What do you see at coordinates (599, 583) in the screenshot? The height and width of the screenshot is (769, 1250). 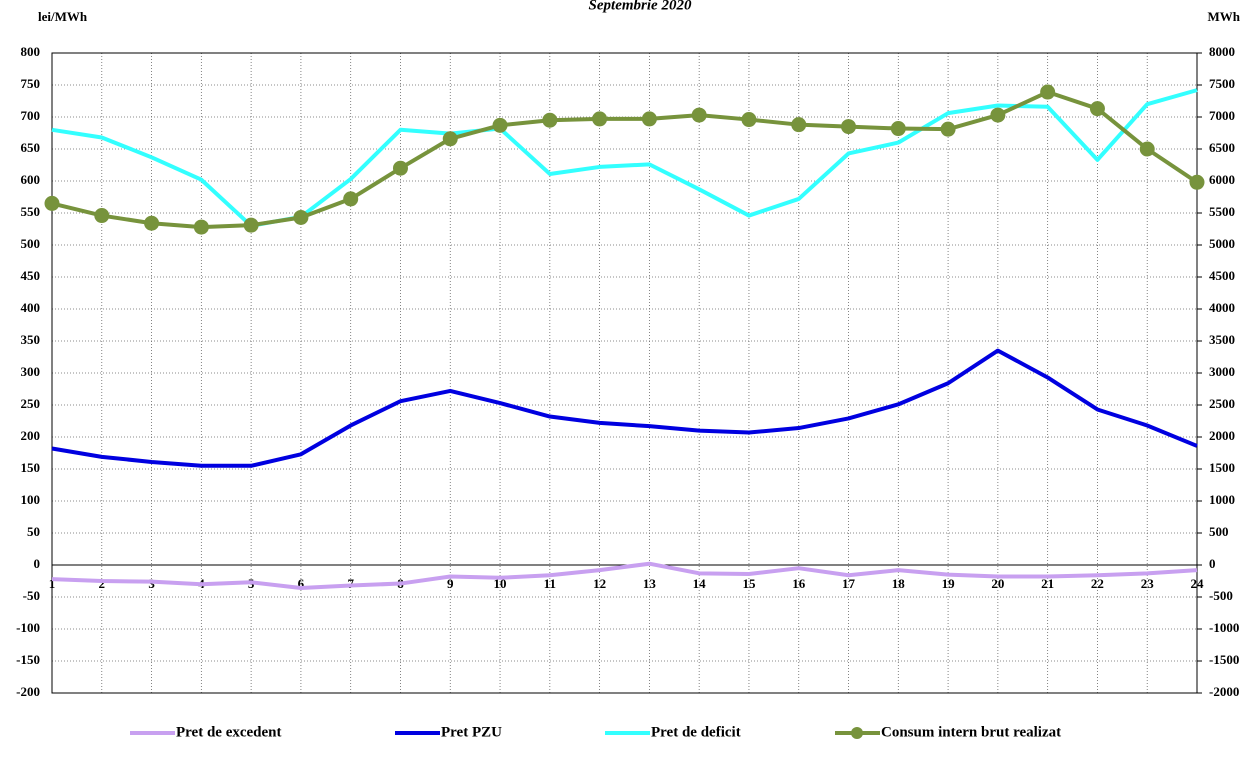 I see `x-tick-label: 12` at bounding box center [599, 583].